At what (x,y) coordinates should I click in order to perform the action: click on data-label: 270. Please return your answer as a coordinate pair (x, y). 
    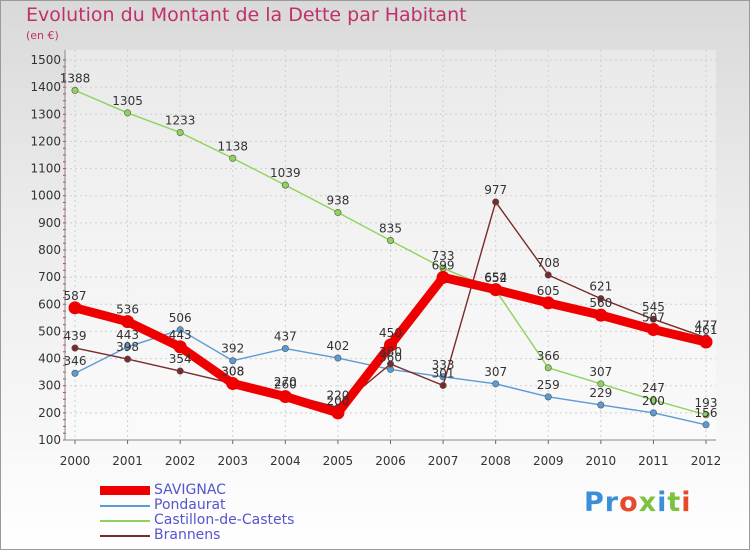
    Looking at the image, I should click on (285, 382).